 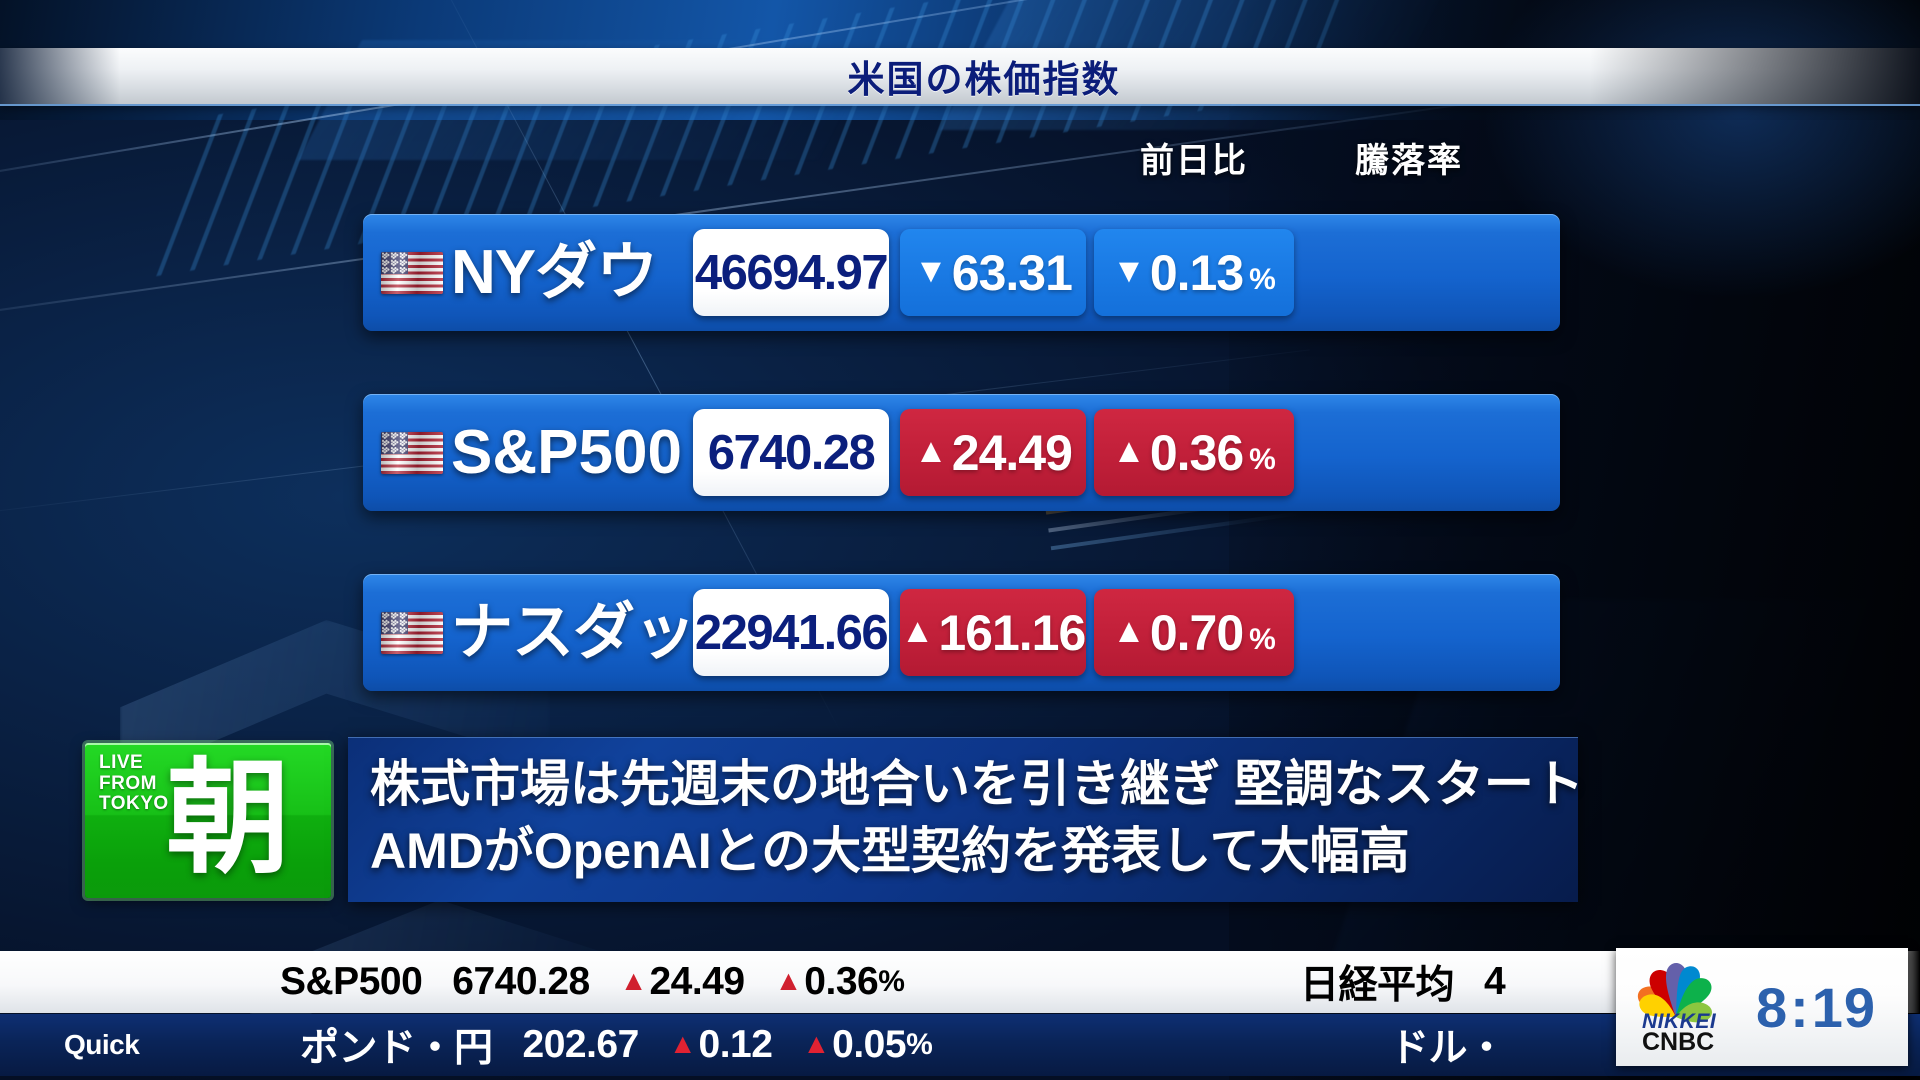 I want to click on page-title: 米国の株価指数, so click(x=984, y=79).